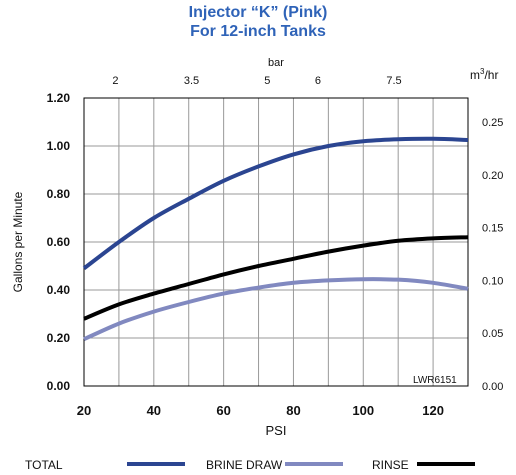 This screenshot has height=475, width=516. What do you see at coordinates (244, 465) in the screenshot?
I see `legend-label: BRINE DRAW` at bounding box center [244, 465].